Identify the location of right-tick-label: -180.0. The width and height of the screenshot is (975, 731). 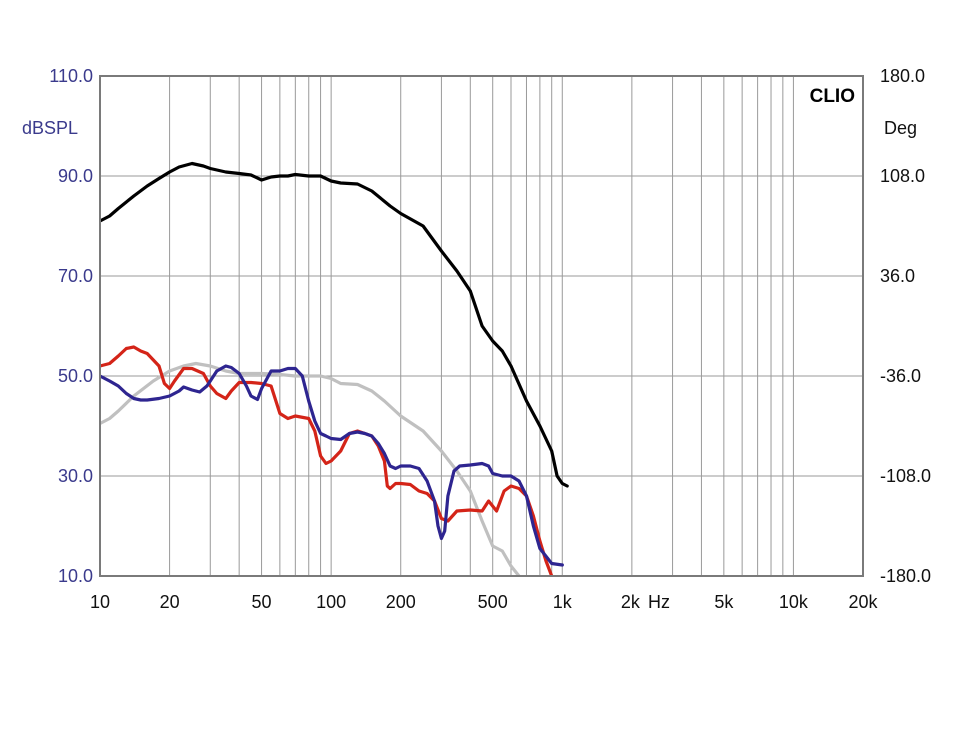
(905, 576).